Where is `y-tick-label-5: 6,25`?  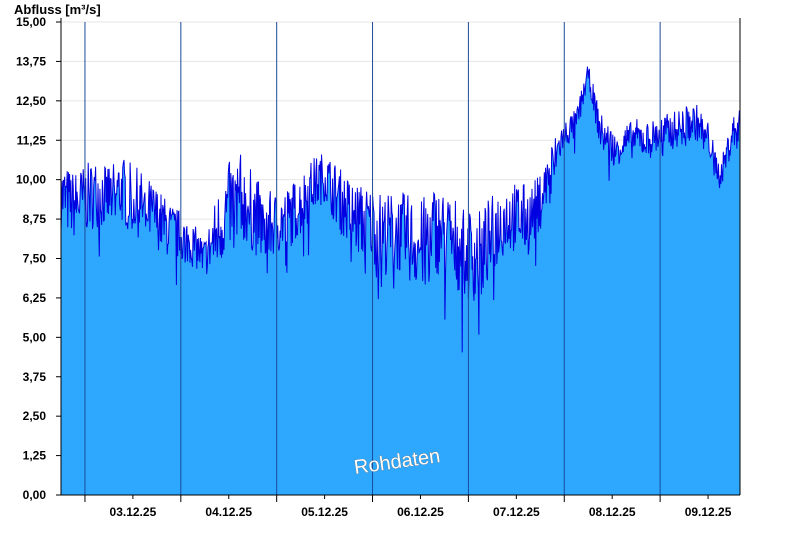
y-tick-label-5: 6,25 is located at coordinates (35, 298).